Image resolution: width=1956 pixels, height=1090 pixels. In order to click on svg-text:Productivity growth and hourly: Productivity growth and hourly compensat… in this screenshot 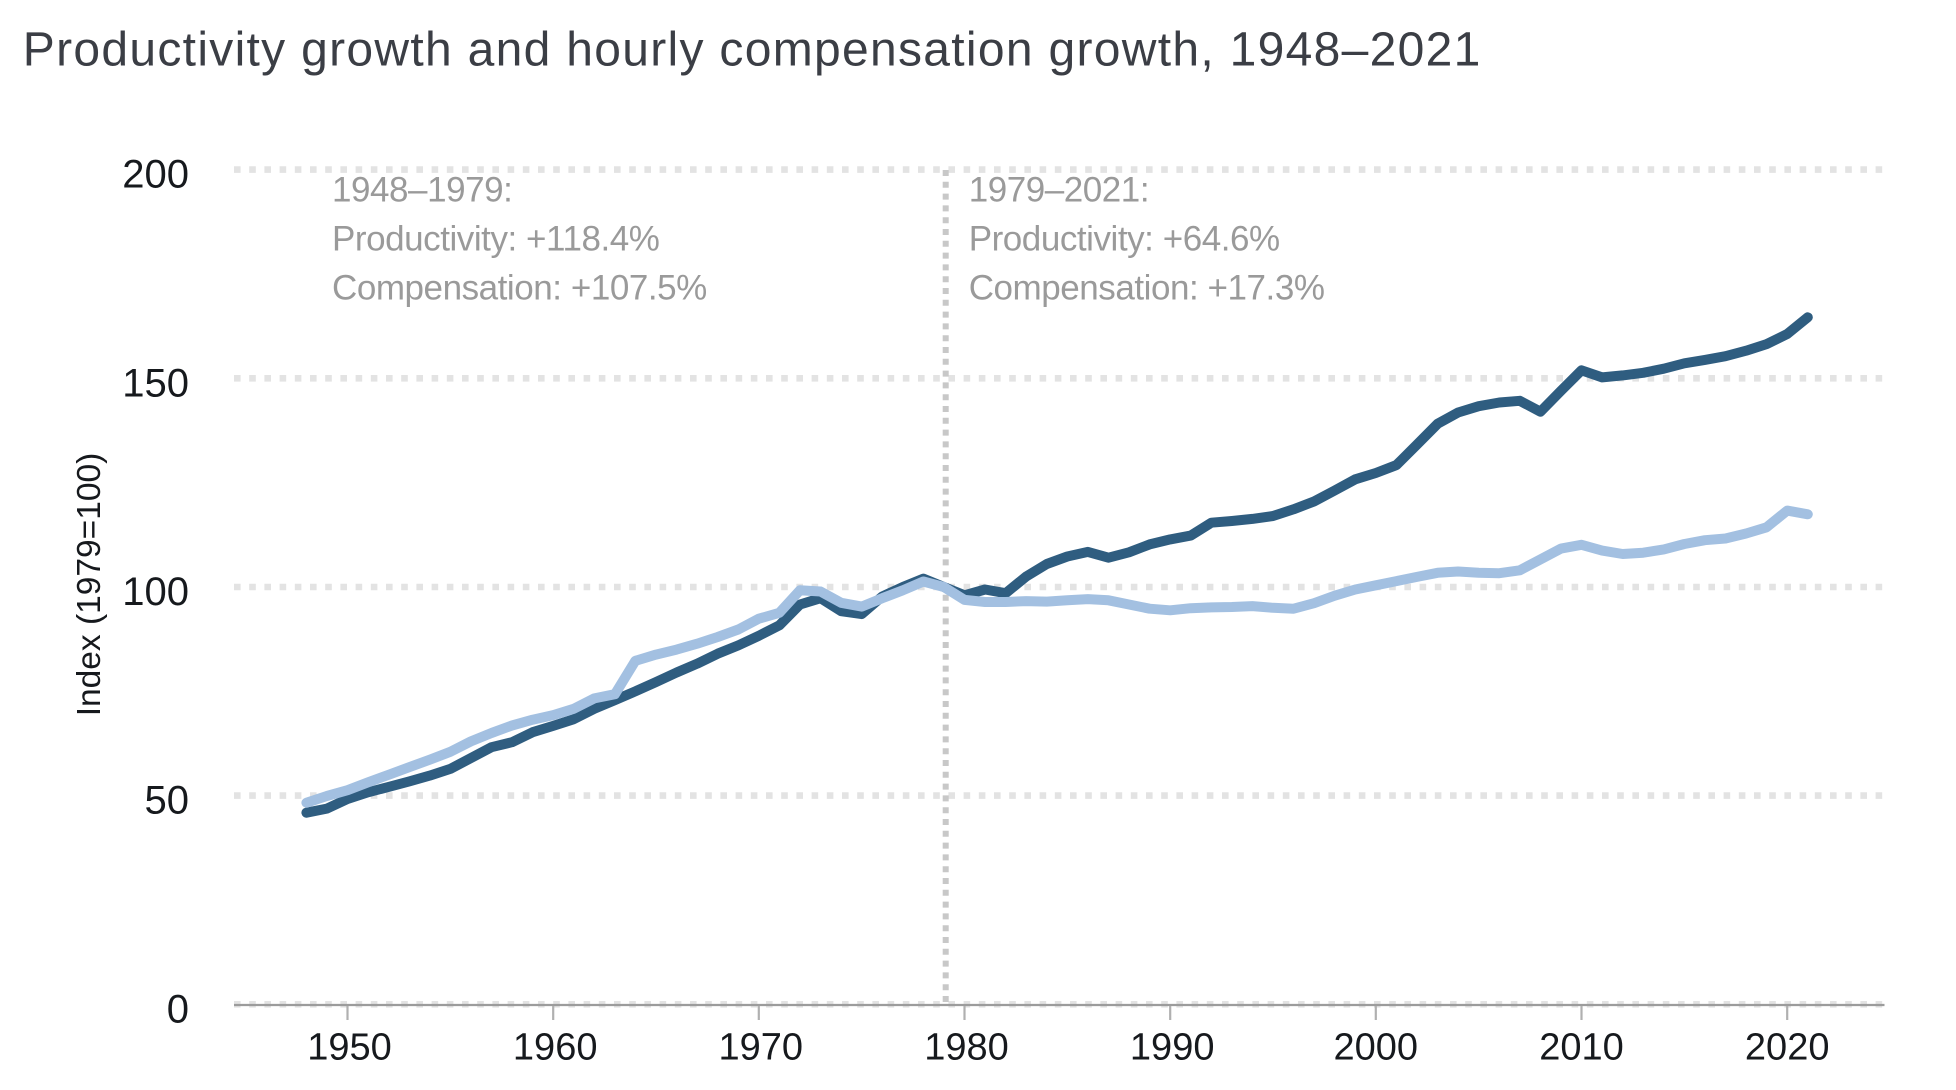, I will do `click(752, 49)`.